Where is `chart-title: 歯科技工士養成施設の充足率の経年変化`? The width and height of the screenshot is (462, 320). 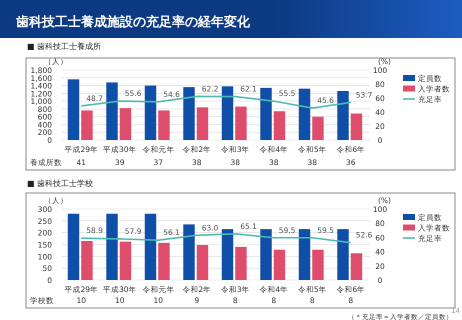
chart-title: 歯科技工士養成施設の充足率の経年変化 is located at coordinates (133, 22).